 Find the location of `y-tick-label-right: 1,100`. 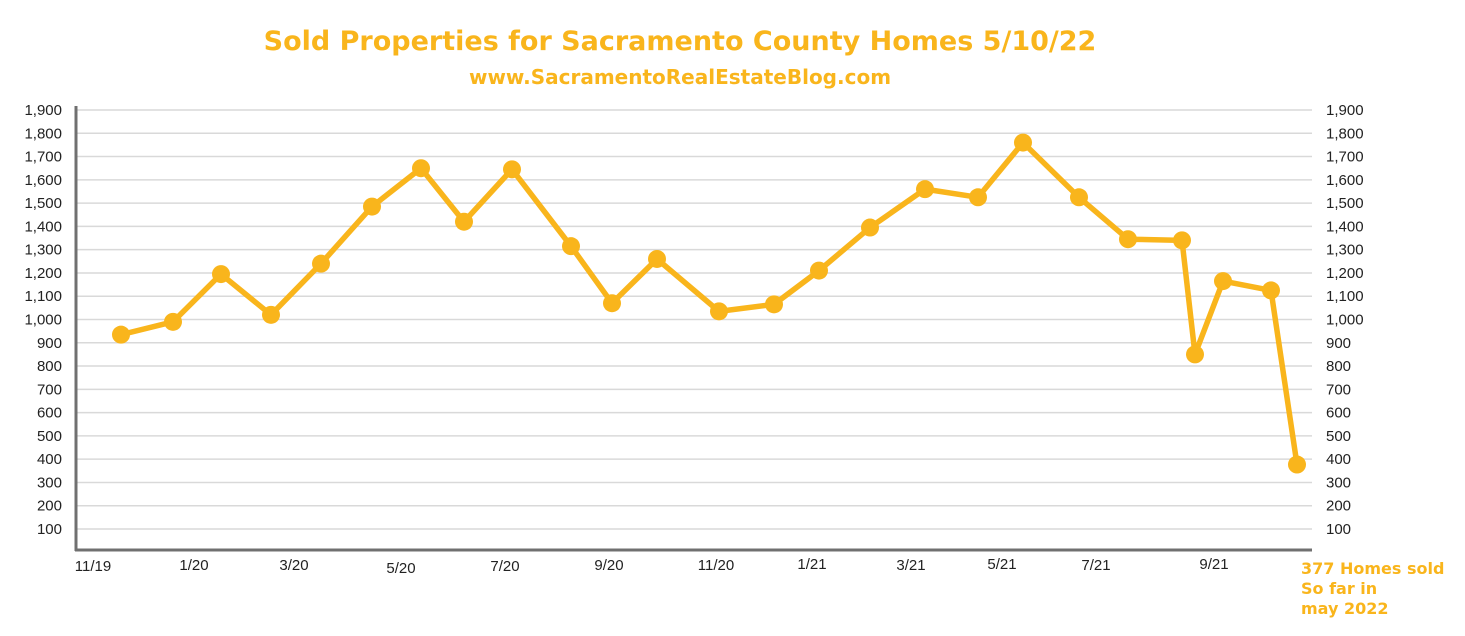

y-tick-label-right: 1,100 is located at coordinates (1345, 296).